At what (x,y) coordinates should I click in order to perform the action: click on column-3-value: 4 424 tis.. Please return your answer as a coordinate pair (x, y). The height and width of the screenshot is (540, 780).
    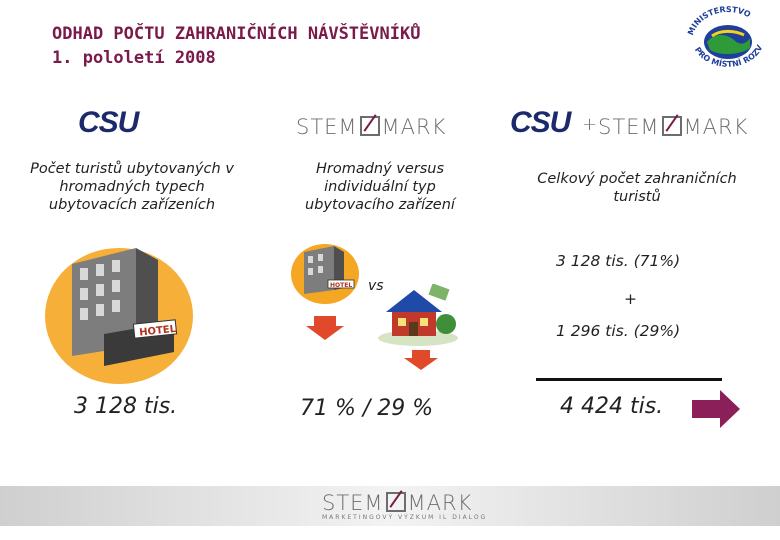
    Looking at the image, I should click on (612, 406).